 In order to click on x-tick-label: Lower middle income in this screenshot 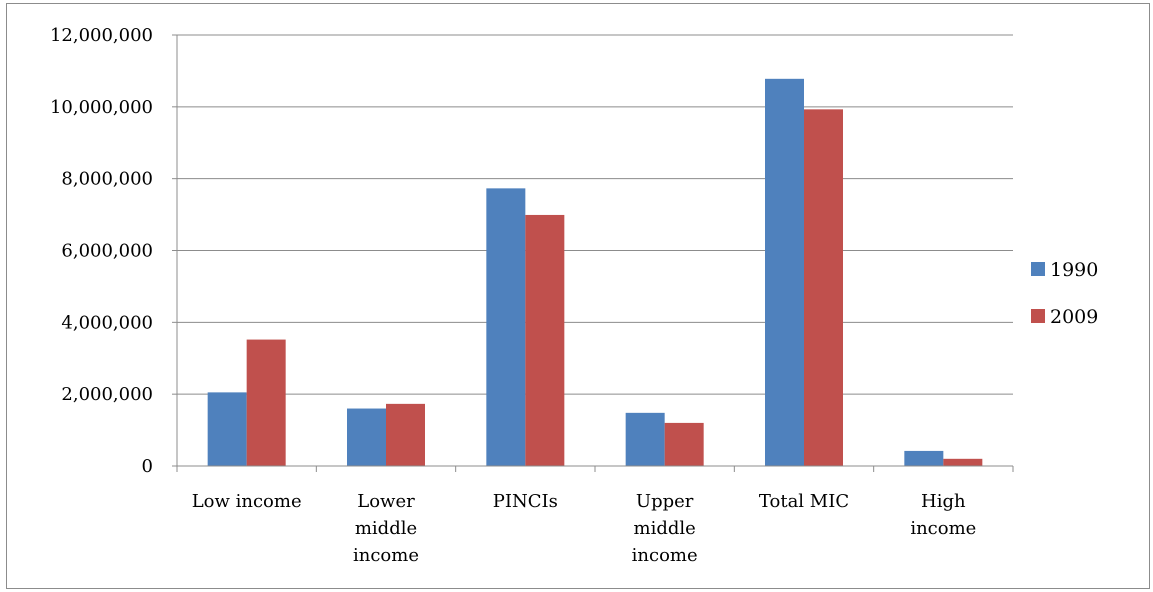, I will do `click(386, 528)`.